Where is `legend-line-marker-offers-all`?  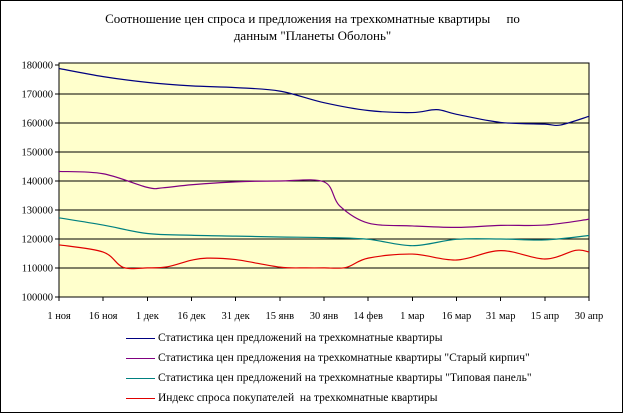
legend-line-marker-offers-all is located at coordinates (140, 338).